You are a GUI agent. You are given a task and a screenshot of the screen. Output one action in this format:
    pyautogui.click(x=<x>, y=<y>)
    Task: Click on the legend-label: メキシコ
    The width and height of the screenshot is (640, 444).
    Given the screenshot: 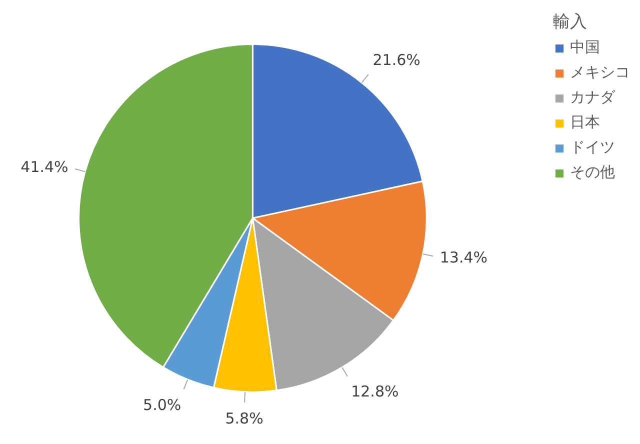 What is the action you would take?
    pyautogui.click(x=600, y=72)
    